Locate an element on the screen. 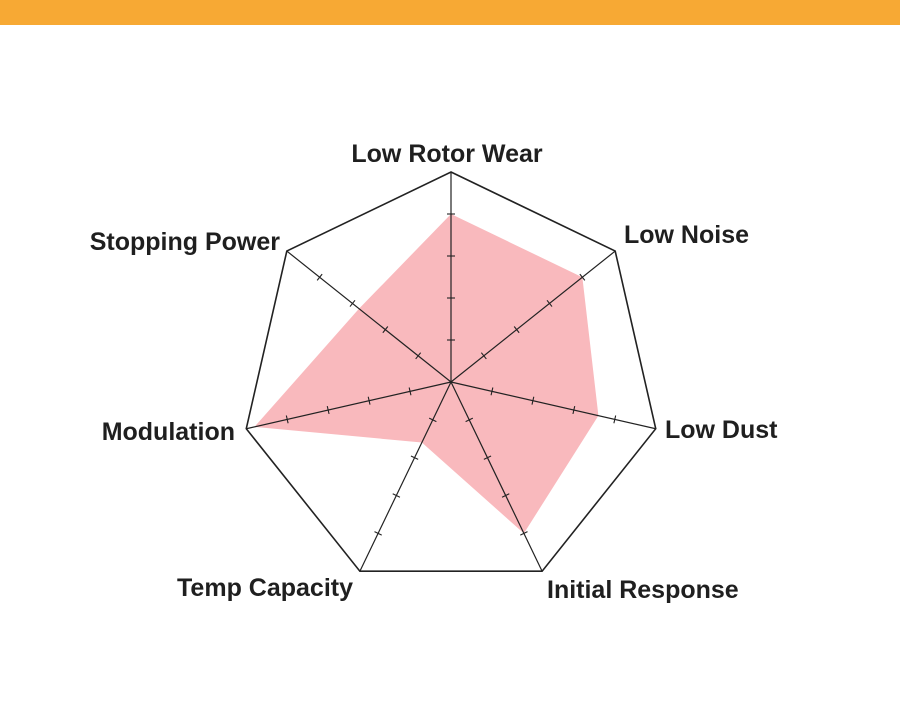 The image size is (900, 707). spoke-temp-capacity is located at coordinates (405, 476).